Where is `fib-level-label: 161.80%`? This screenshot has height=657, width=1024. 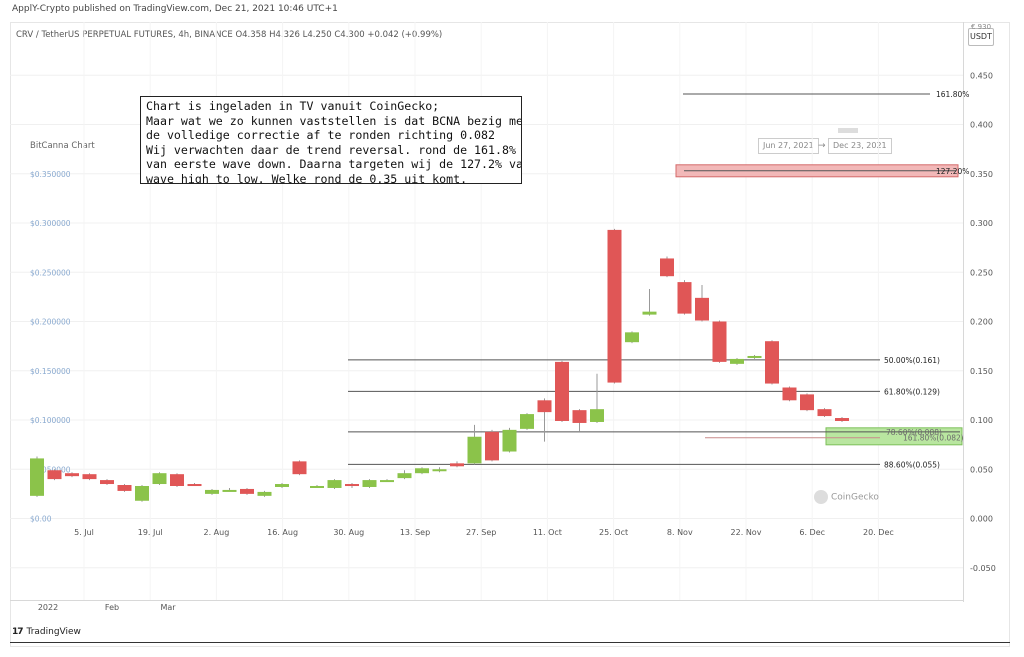
fib-level-label: 161.80% is located at coordinates (952, 94).